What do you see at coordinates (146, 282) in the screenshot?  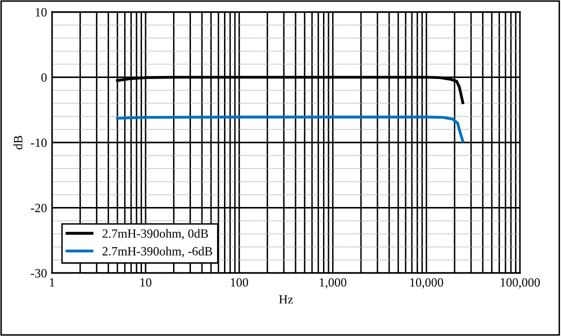 I see `x-tick-label: 10` at bounding box center [146, 282].